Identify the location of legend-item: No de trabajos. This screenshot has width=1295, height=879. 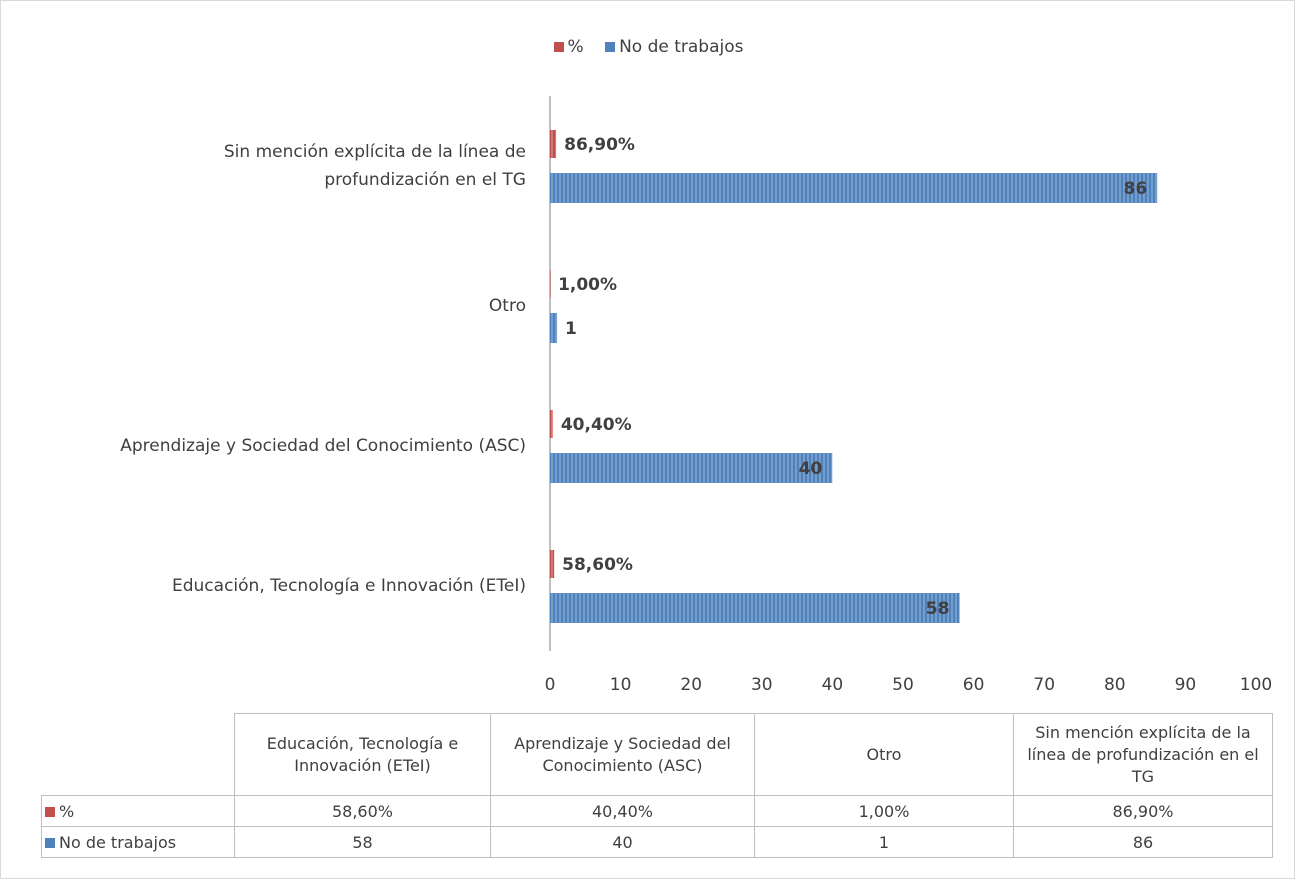
(674, 47).